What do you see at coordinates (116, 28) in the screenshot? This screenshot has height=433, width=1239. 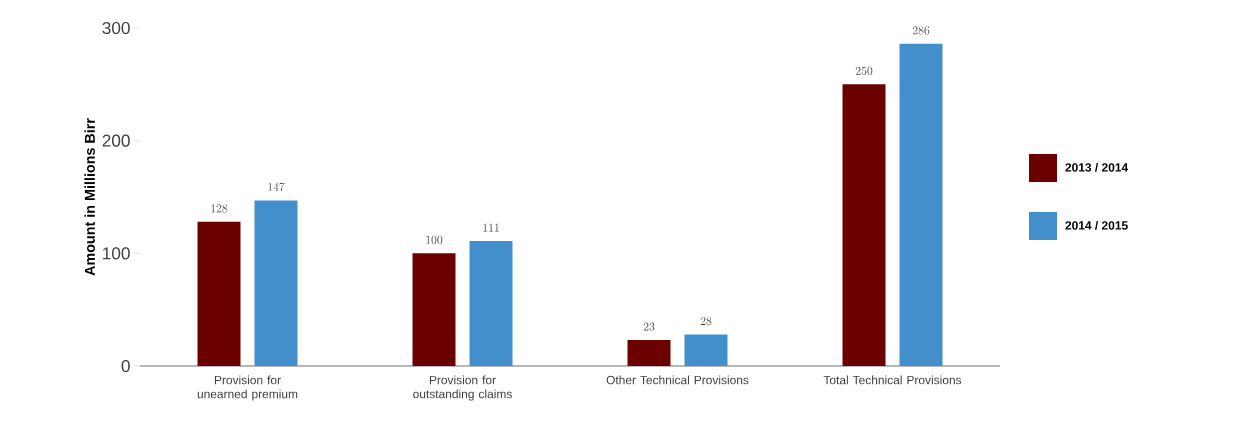 I see `y-tick-label: 300` at bounding box center [116, 28].